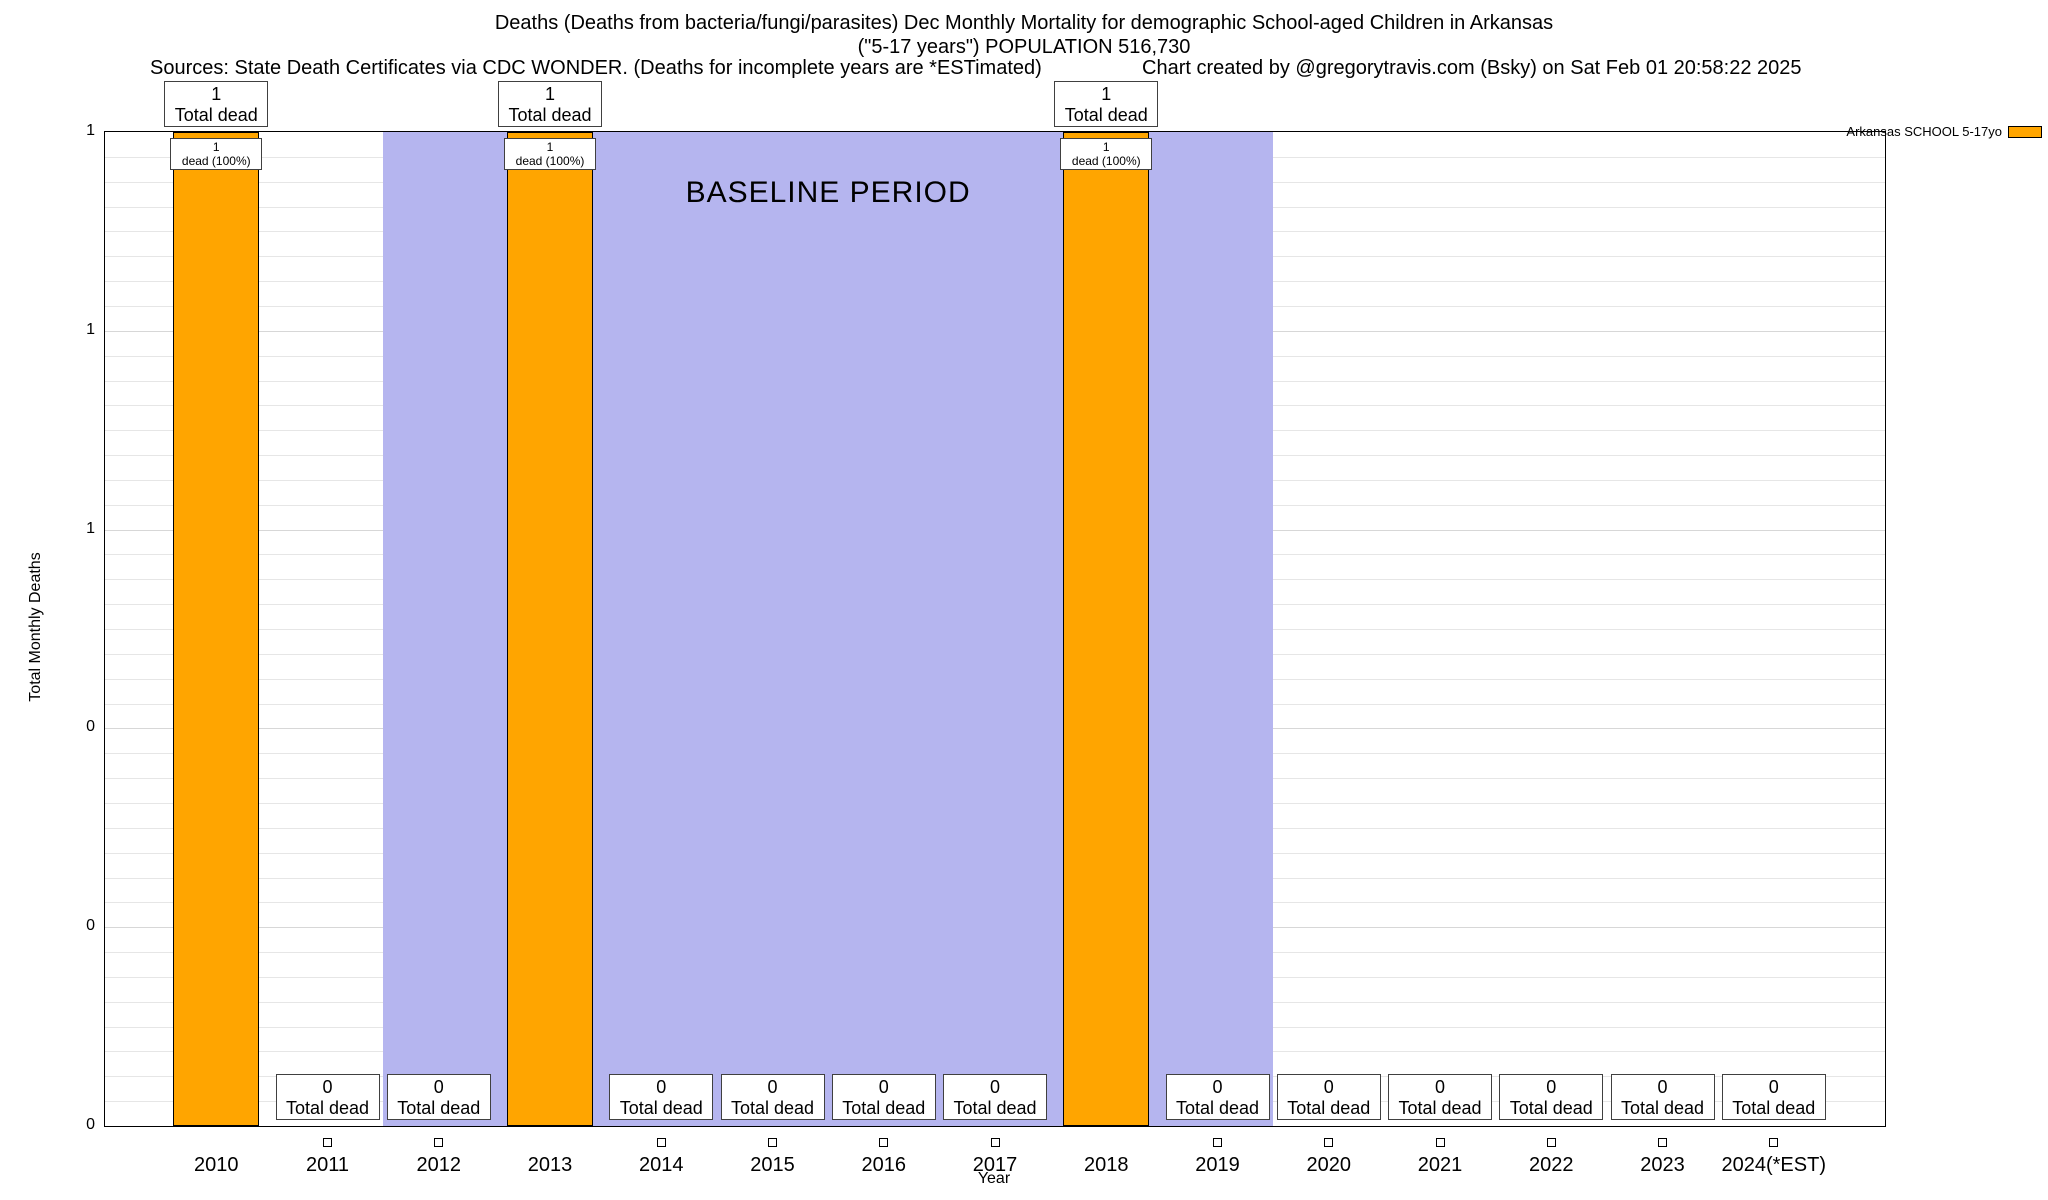  What do you see at coordinates (1440, 1165) in the screenshot?
I see `x-tick-label: 2021` at bounding box center [1440, 1165].